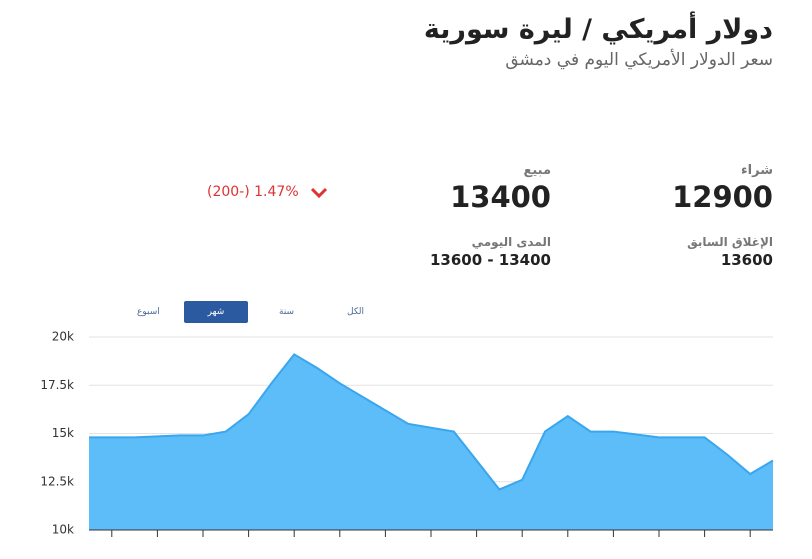  I want to click on y-tick-label: 10k, so click(63, 530).